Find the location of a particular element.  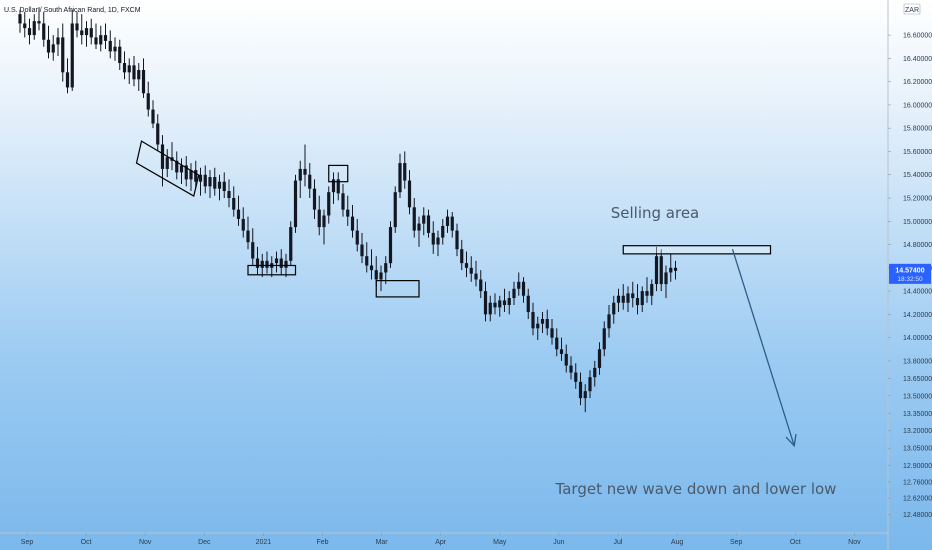

target-arrow is located at coordinates (764, 348).